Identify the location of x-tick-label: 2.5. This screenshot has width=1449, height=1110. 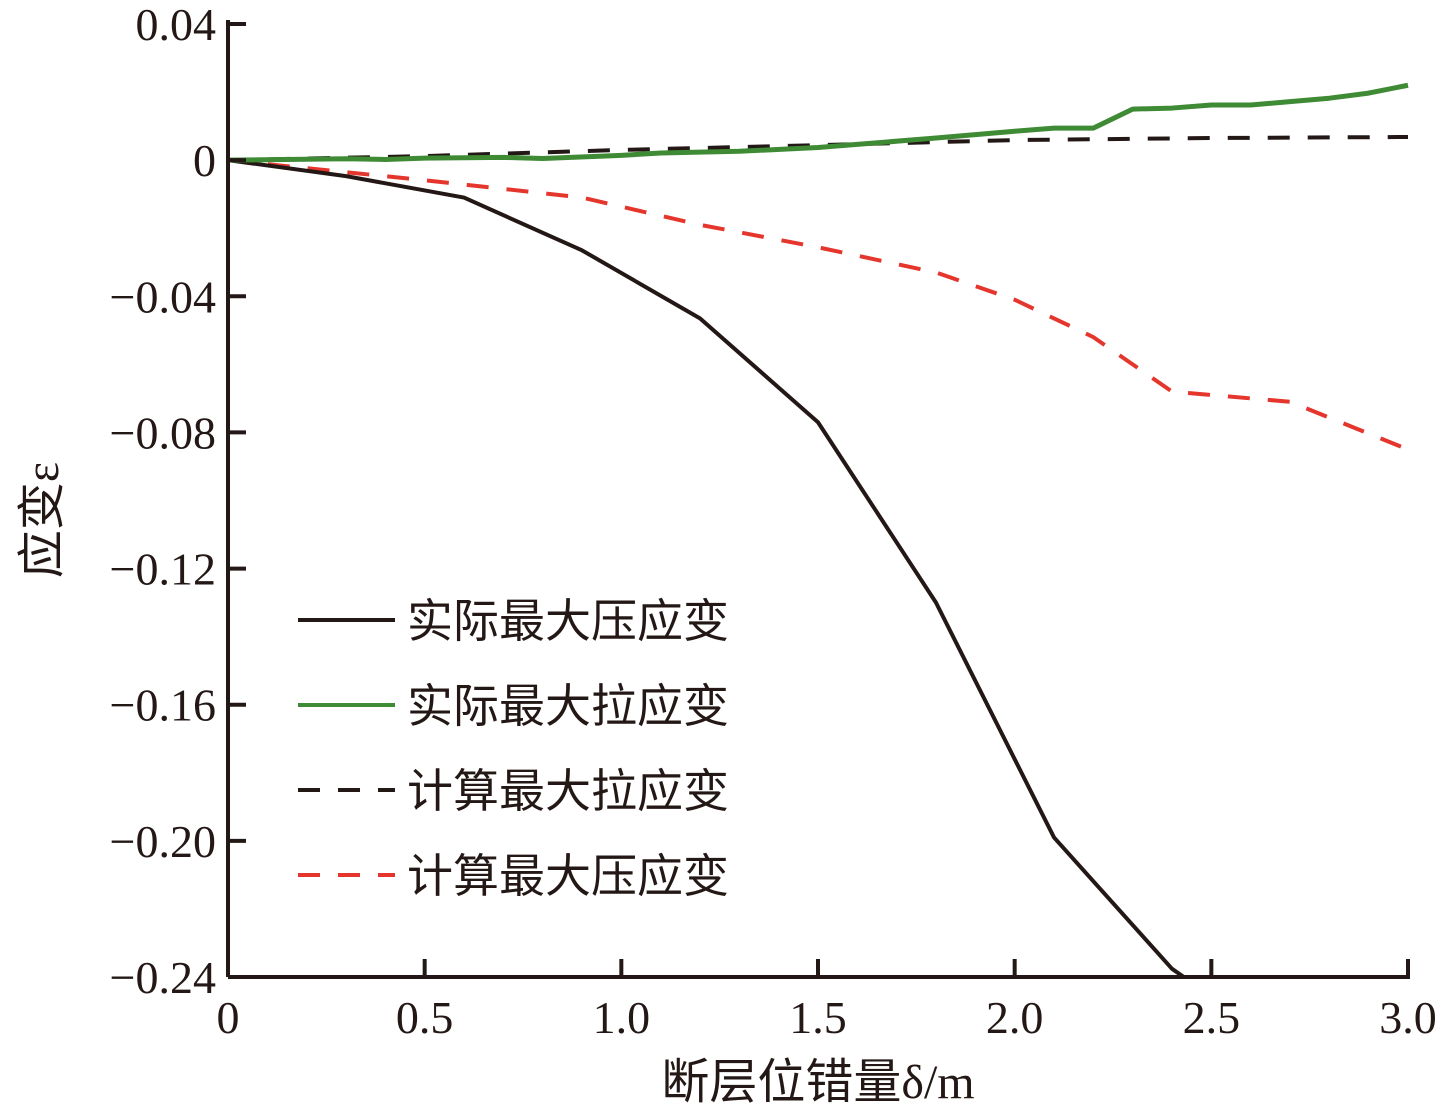
(1212, 1017).